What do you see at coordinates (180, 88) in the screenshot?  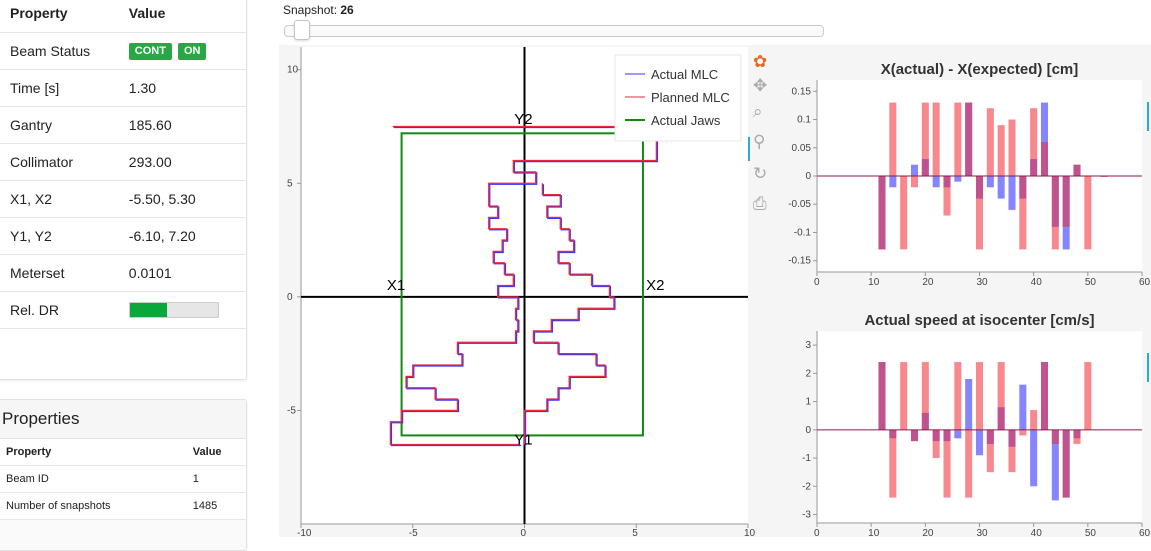 I see `property-value: 1.30` at bounding box center [180, 88].